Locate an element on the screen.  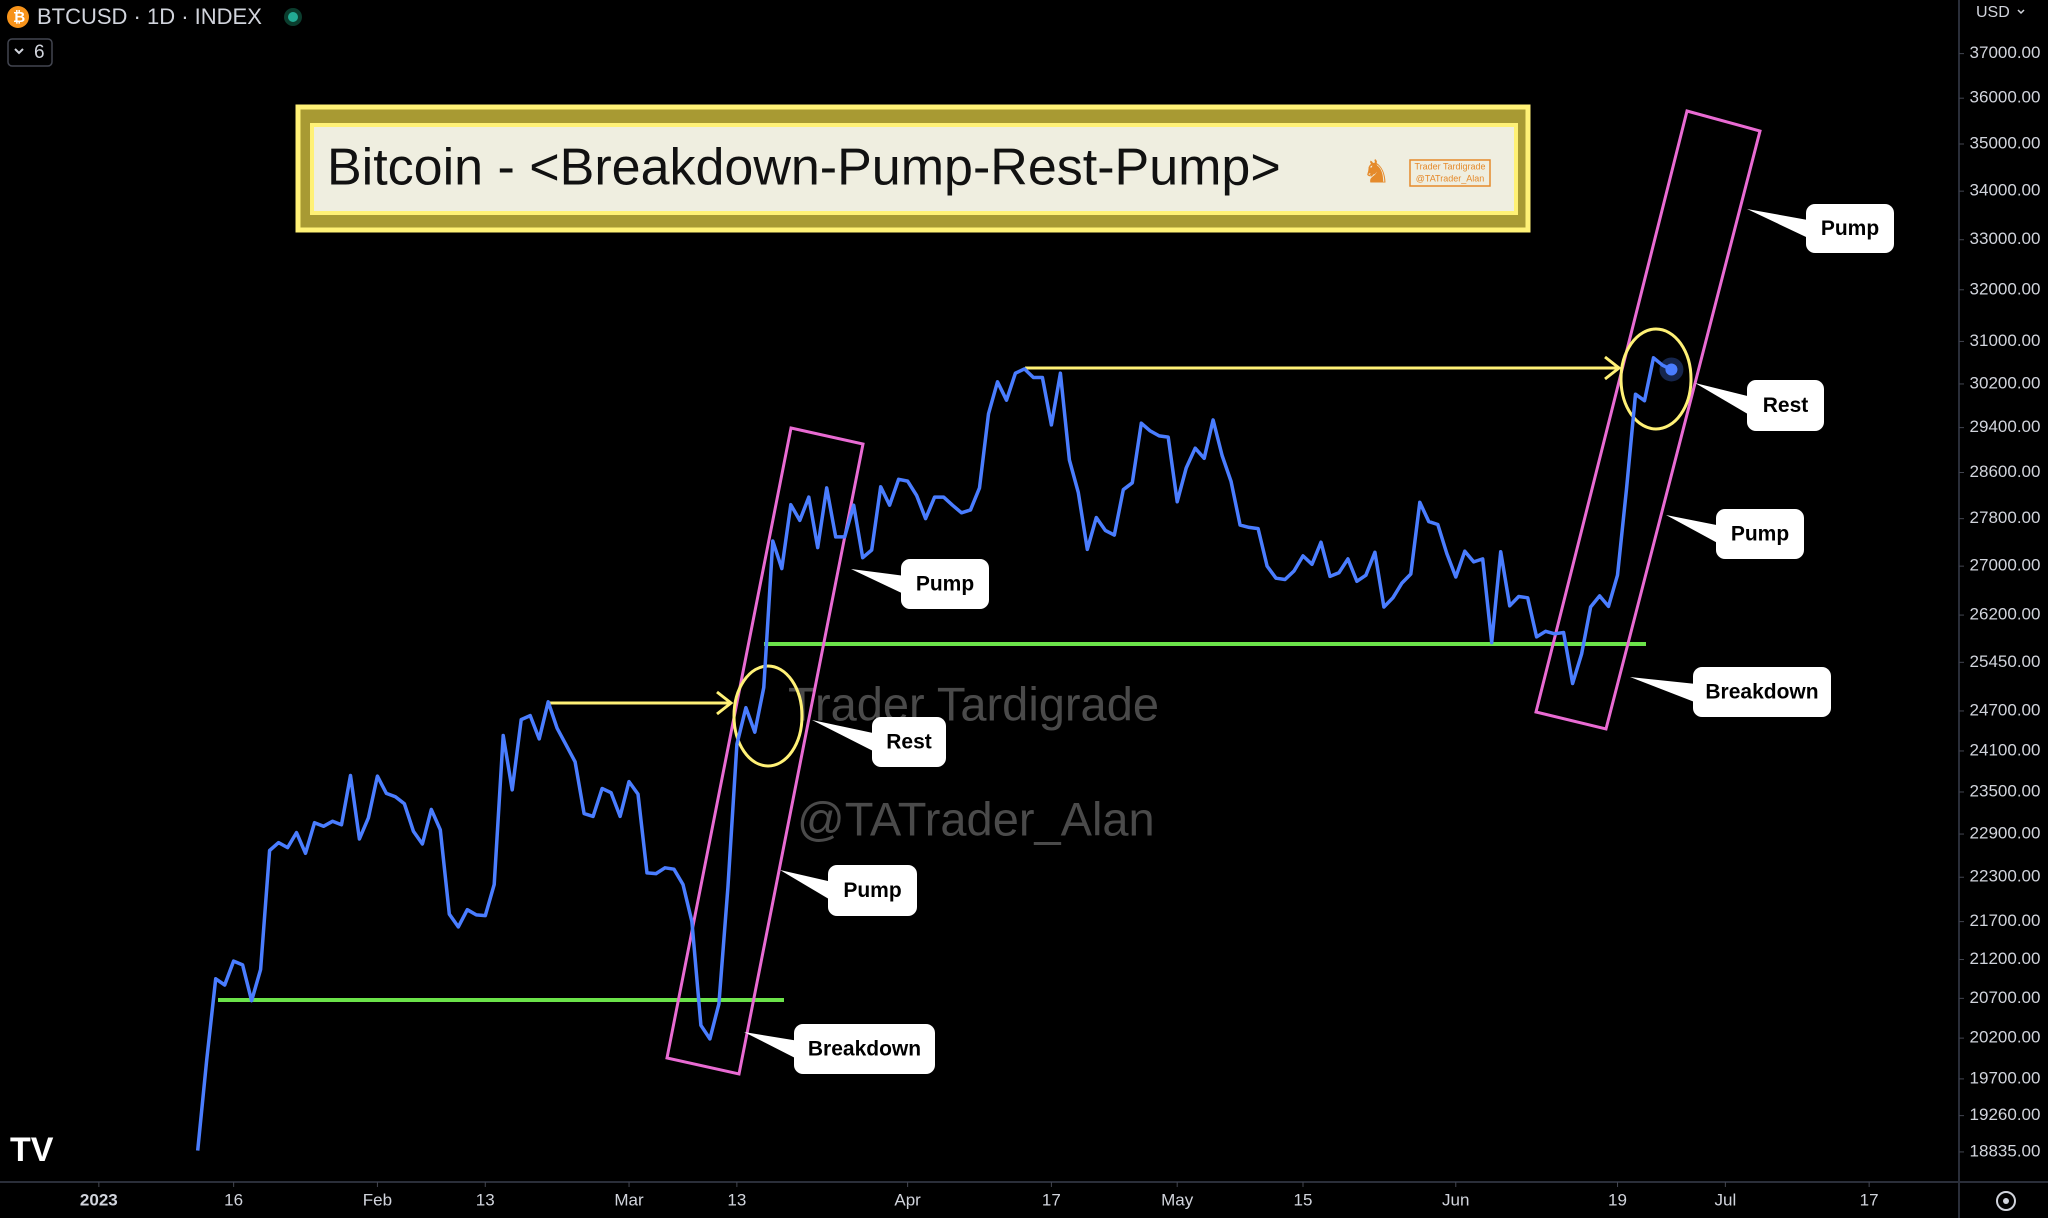
y-tick-label: 28600.00 is located at coordinates (2005, 471).